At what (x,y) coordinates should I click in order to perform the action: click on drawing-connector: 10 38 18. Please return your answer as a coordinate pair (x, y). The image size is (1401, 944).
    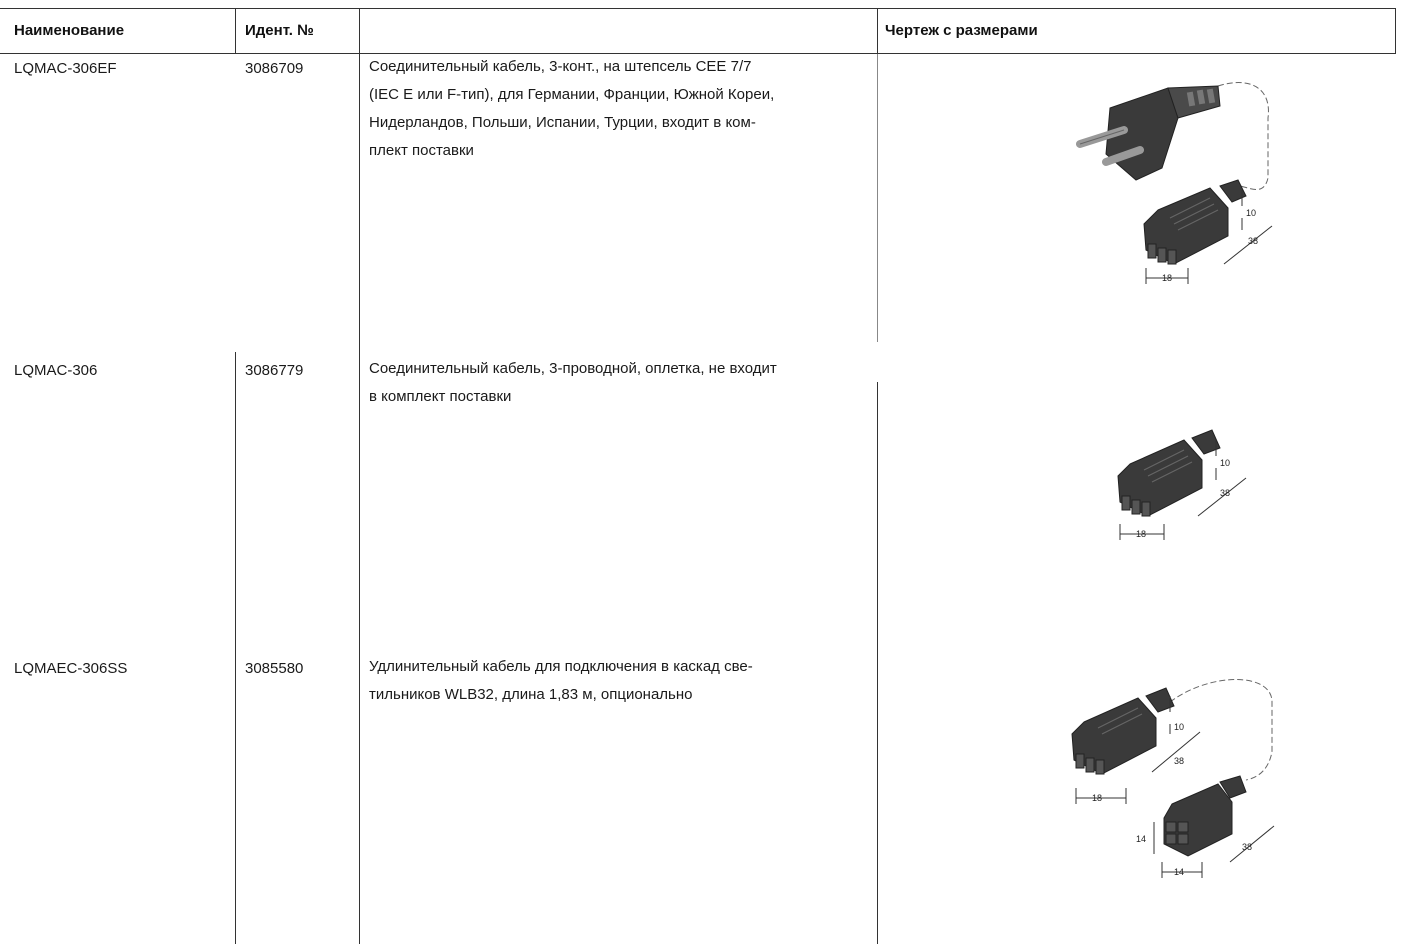
    Looking at the image, I should click on (1182, 484).